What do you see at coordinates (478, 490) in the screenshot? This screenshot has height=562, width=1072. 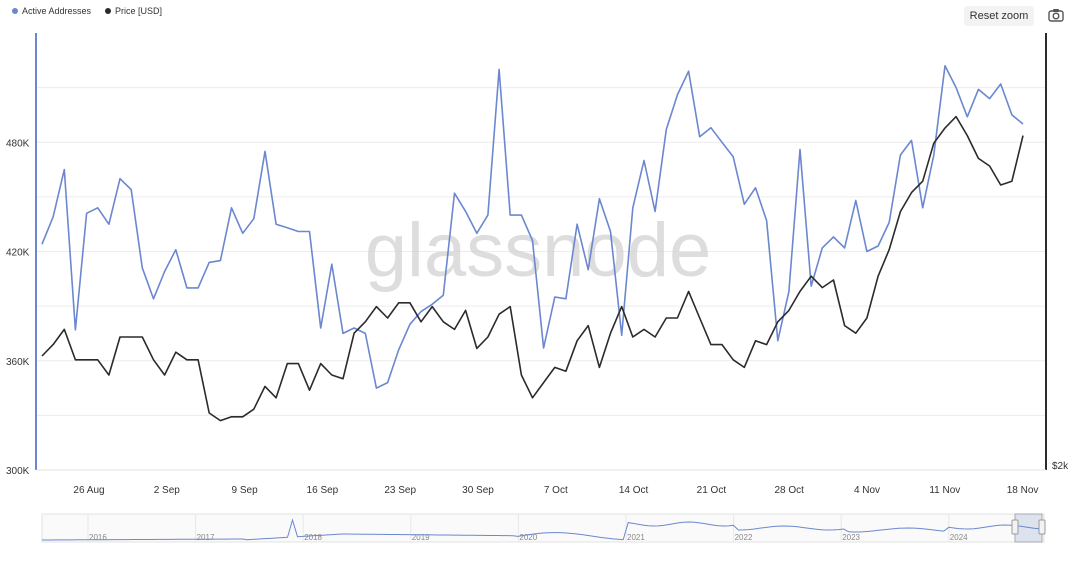 I see `x-tick-label: 30 Sep` at bounding box center [478, 490].